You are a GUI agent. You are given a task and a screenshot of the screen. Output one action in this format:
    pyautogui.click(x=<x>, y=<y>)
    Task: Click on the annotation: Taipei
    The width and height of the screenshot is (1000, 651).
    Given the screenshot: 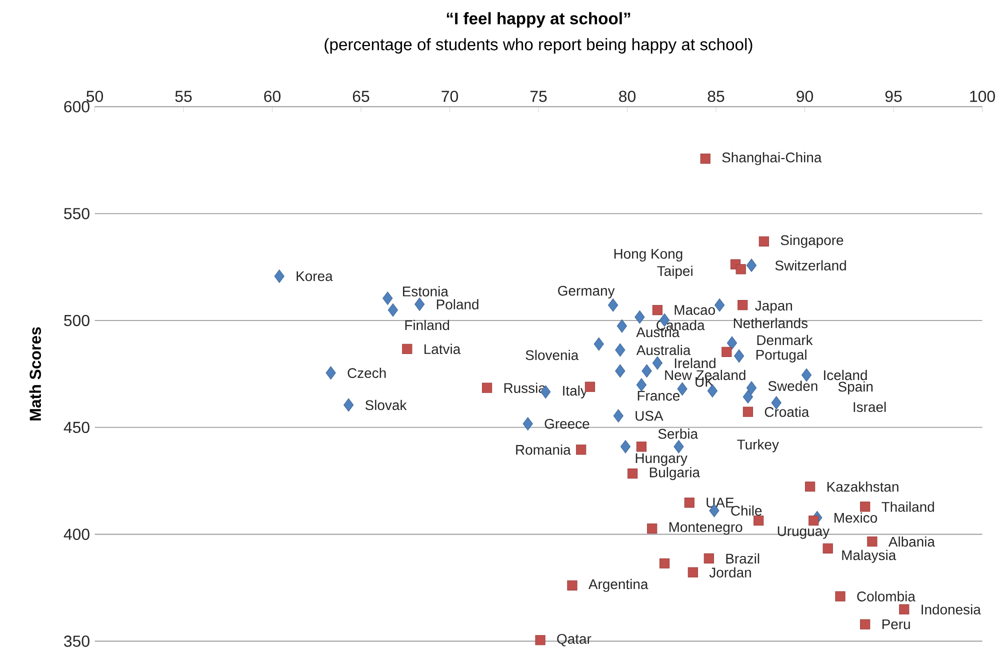 What is the action you would take?
    pyautogui.click(x=674, y=272)
    